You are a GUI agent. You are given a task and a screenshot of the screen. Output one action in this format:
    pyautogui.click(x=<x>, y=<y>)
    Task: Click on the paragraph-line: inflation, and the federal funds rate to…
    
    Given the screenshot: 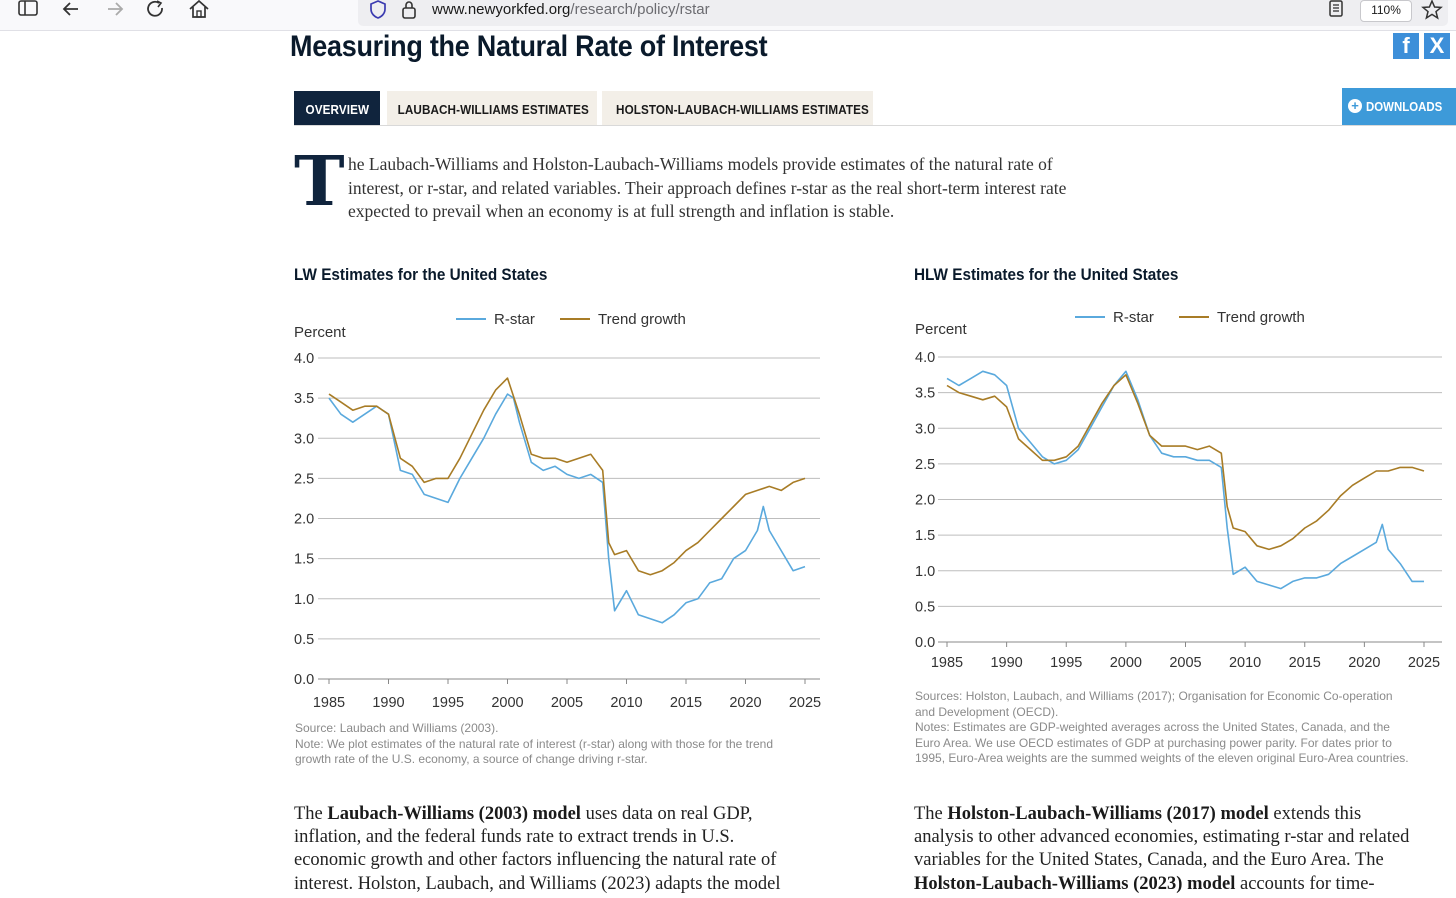 What is the action you would take?
    pyautogui.click(x=537, y=837)
    